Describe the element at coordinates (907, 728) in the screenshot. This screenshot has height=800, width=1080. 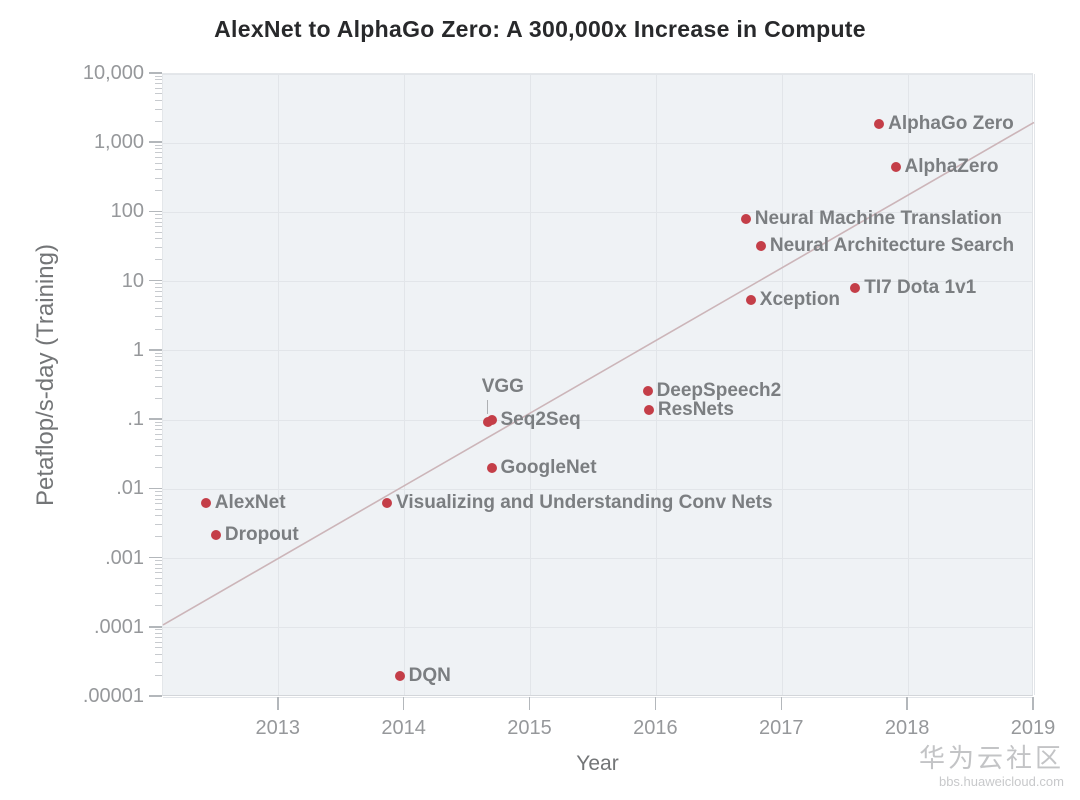
I see `x-axis-tick-label: 2018` at that location.